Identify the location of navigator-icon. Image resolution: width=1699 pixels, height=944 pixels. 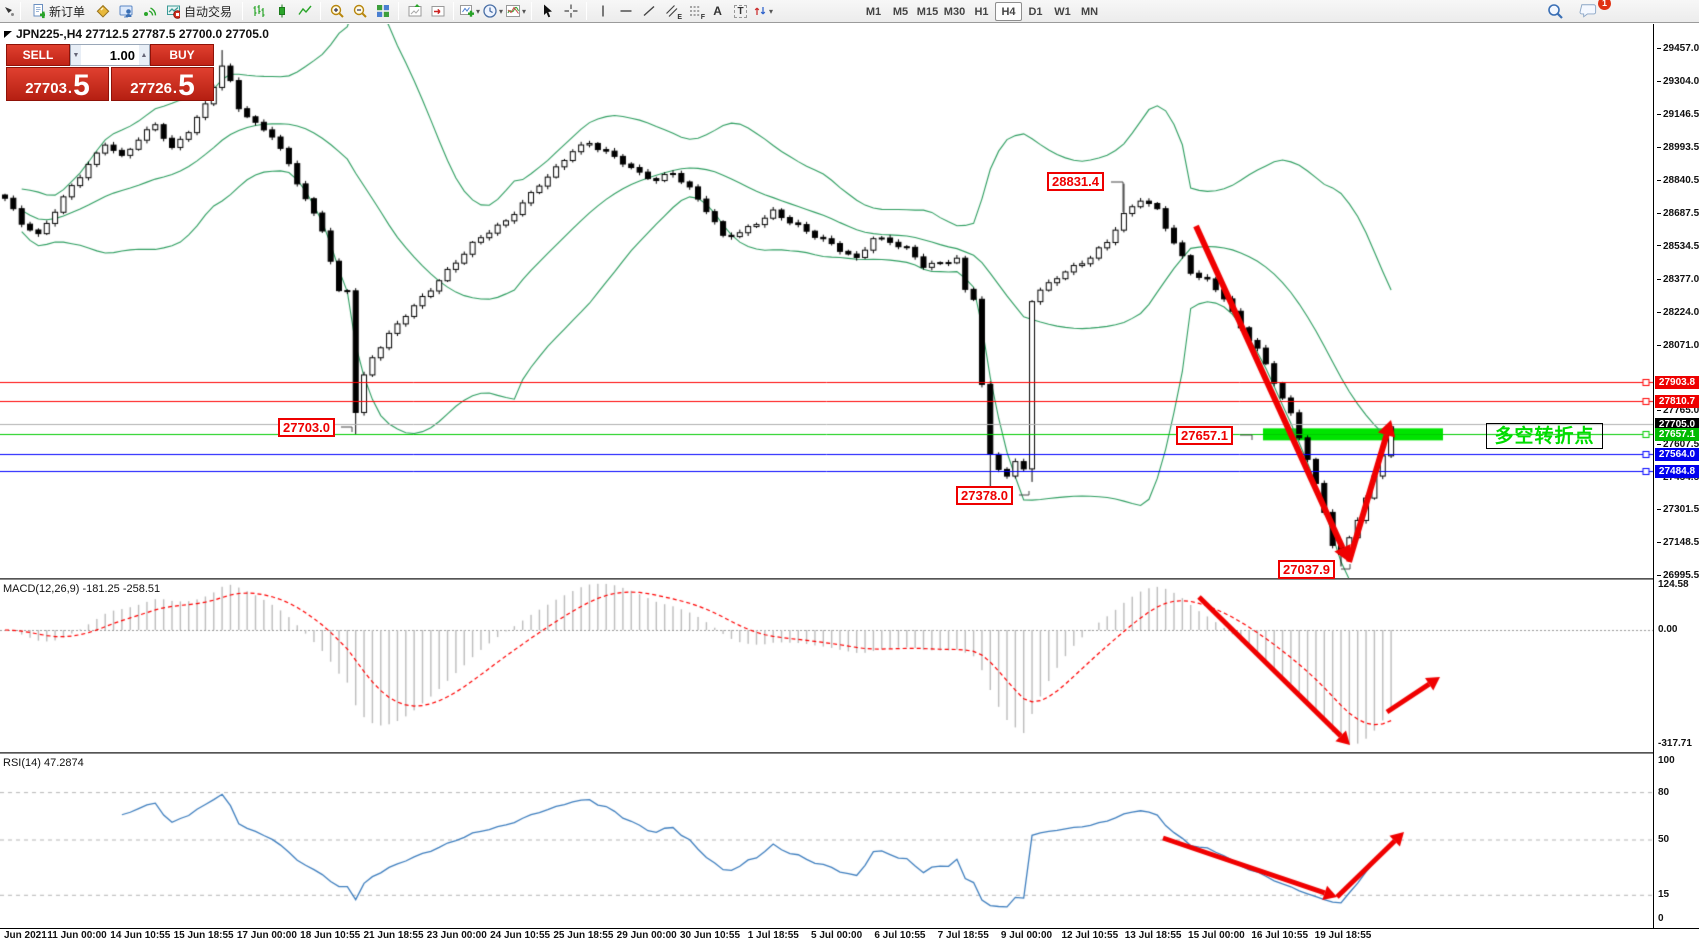
(125, 11).